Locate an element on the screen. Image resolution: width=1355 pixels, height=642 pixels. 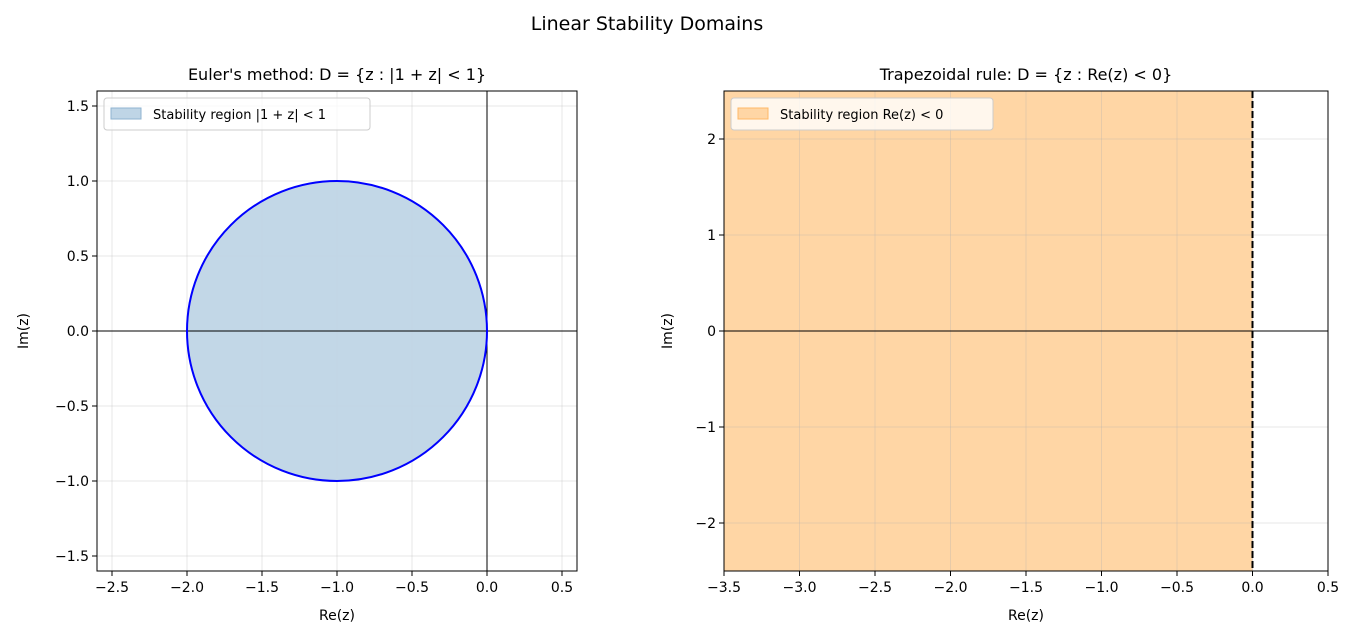
y-tick-label: −1 is located at coordinates (705, 428).